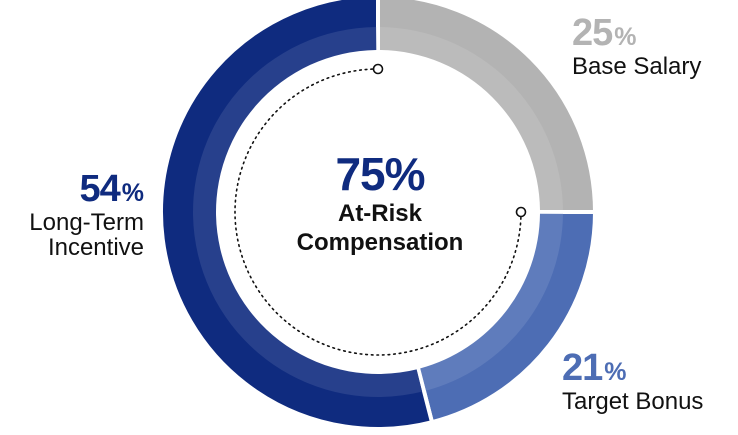  I want to click on center-summary: 75% At-Risk Compensation, so click(380, 204).